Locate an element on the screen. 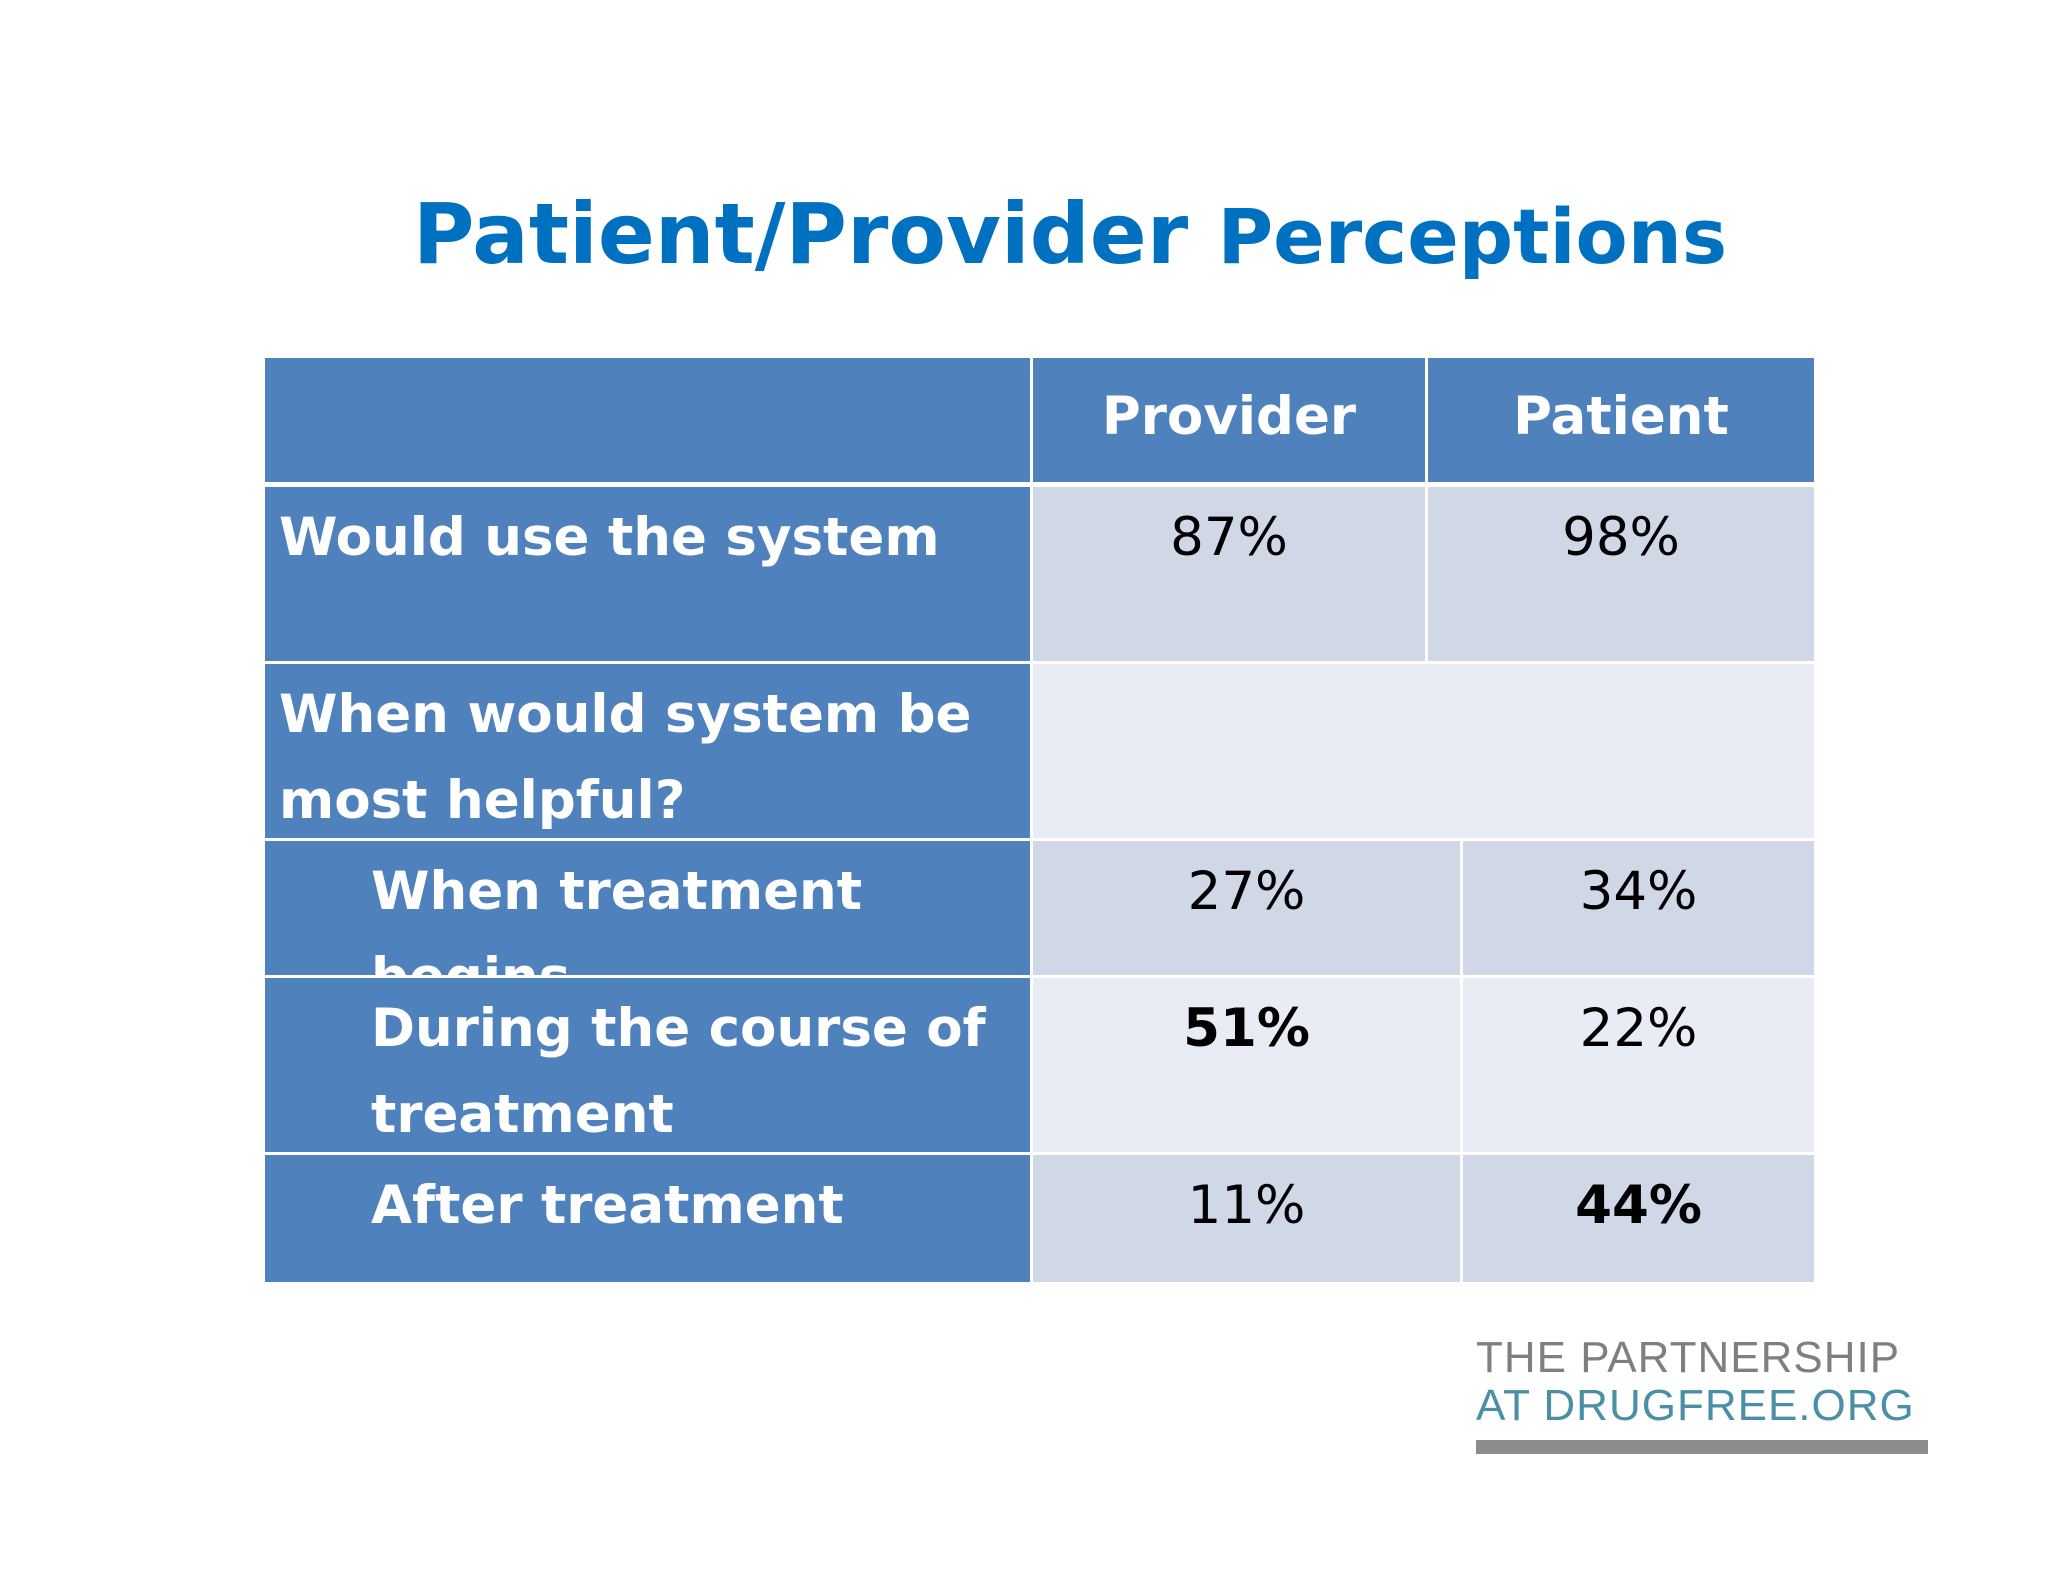  header-empty-cell is located at coordinates (647, 420).